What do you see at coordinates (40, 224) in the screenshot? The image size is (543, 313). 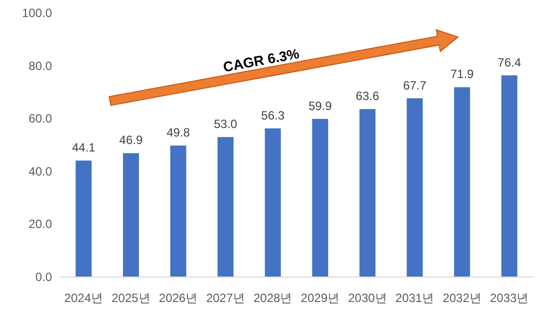 I see `y-tick-label: 20.0` at bounding box center [40, 224].